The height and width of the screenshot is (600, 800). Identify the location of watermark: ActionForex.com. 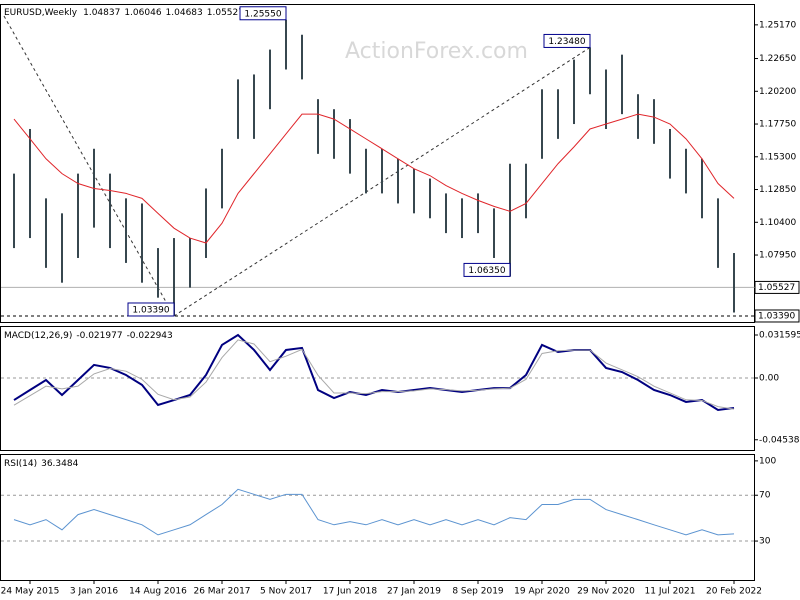
(436, 51).